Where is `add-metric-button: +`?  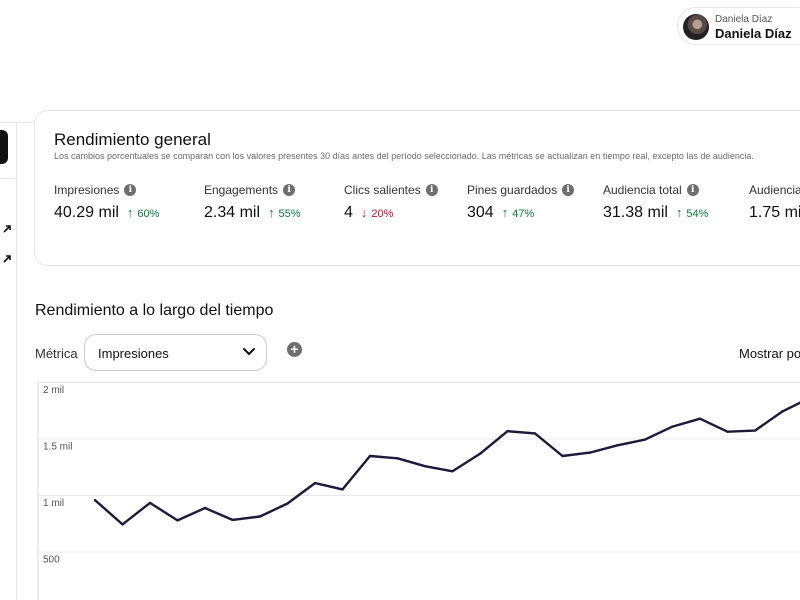
add-metric-button: + is located at coordinates (294, 349).